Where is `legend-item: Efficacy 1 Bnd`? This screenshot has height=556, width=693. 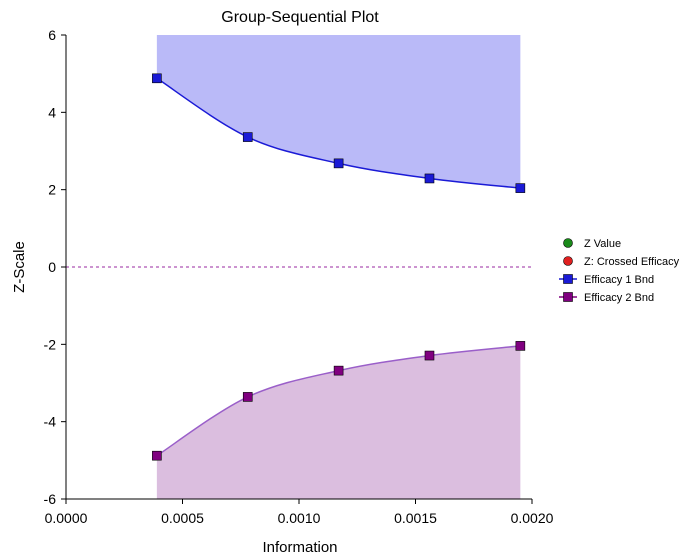 legend-item: Efficacy 1 Bnd is located at coordinates (606, 280).